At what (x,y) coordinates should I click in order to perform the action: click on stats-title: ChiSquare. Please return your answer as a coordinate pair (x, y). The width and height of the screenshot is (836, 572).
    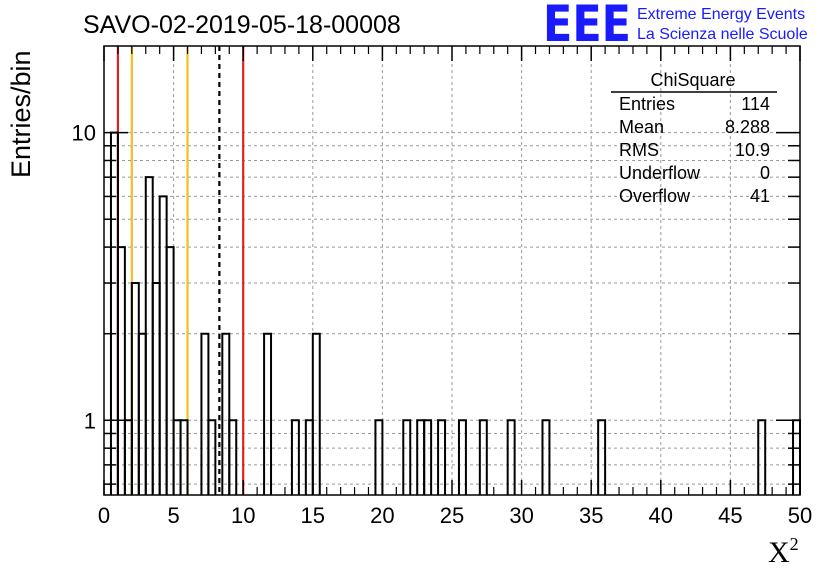
    Looking at the image, I should click on (692, 80).